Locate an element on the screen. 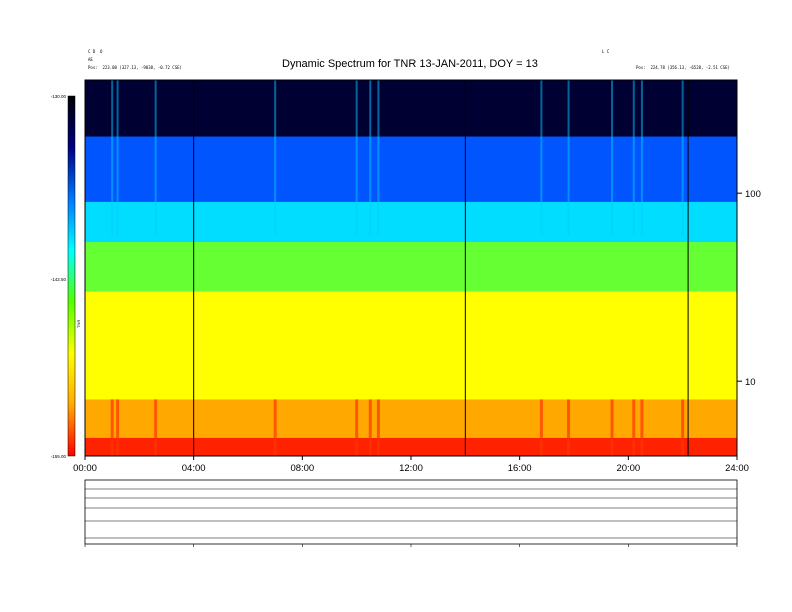 Image resolution: width=792 pixels, height=612 pixels. header-left-line2: AE is located at coordinates (100, 59).